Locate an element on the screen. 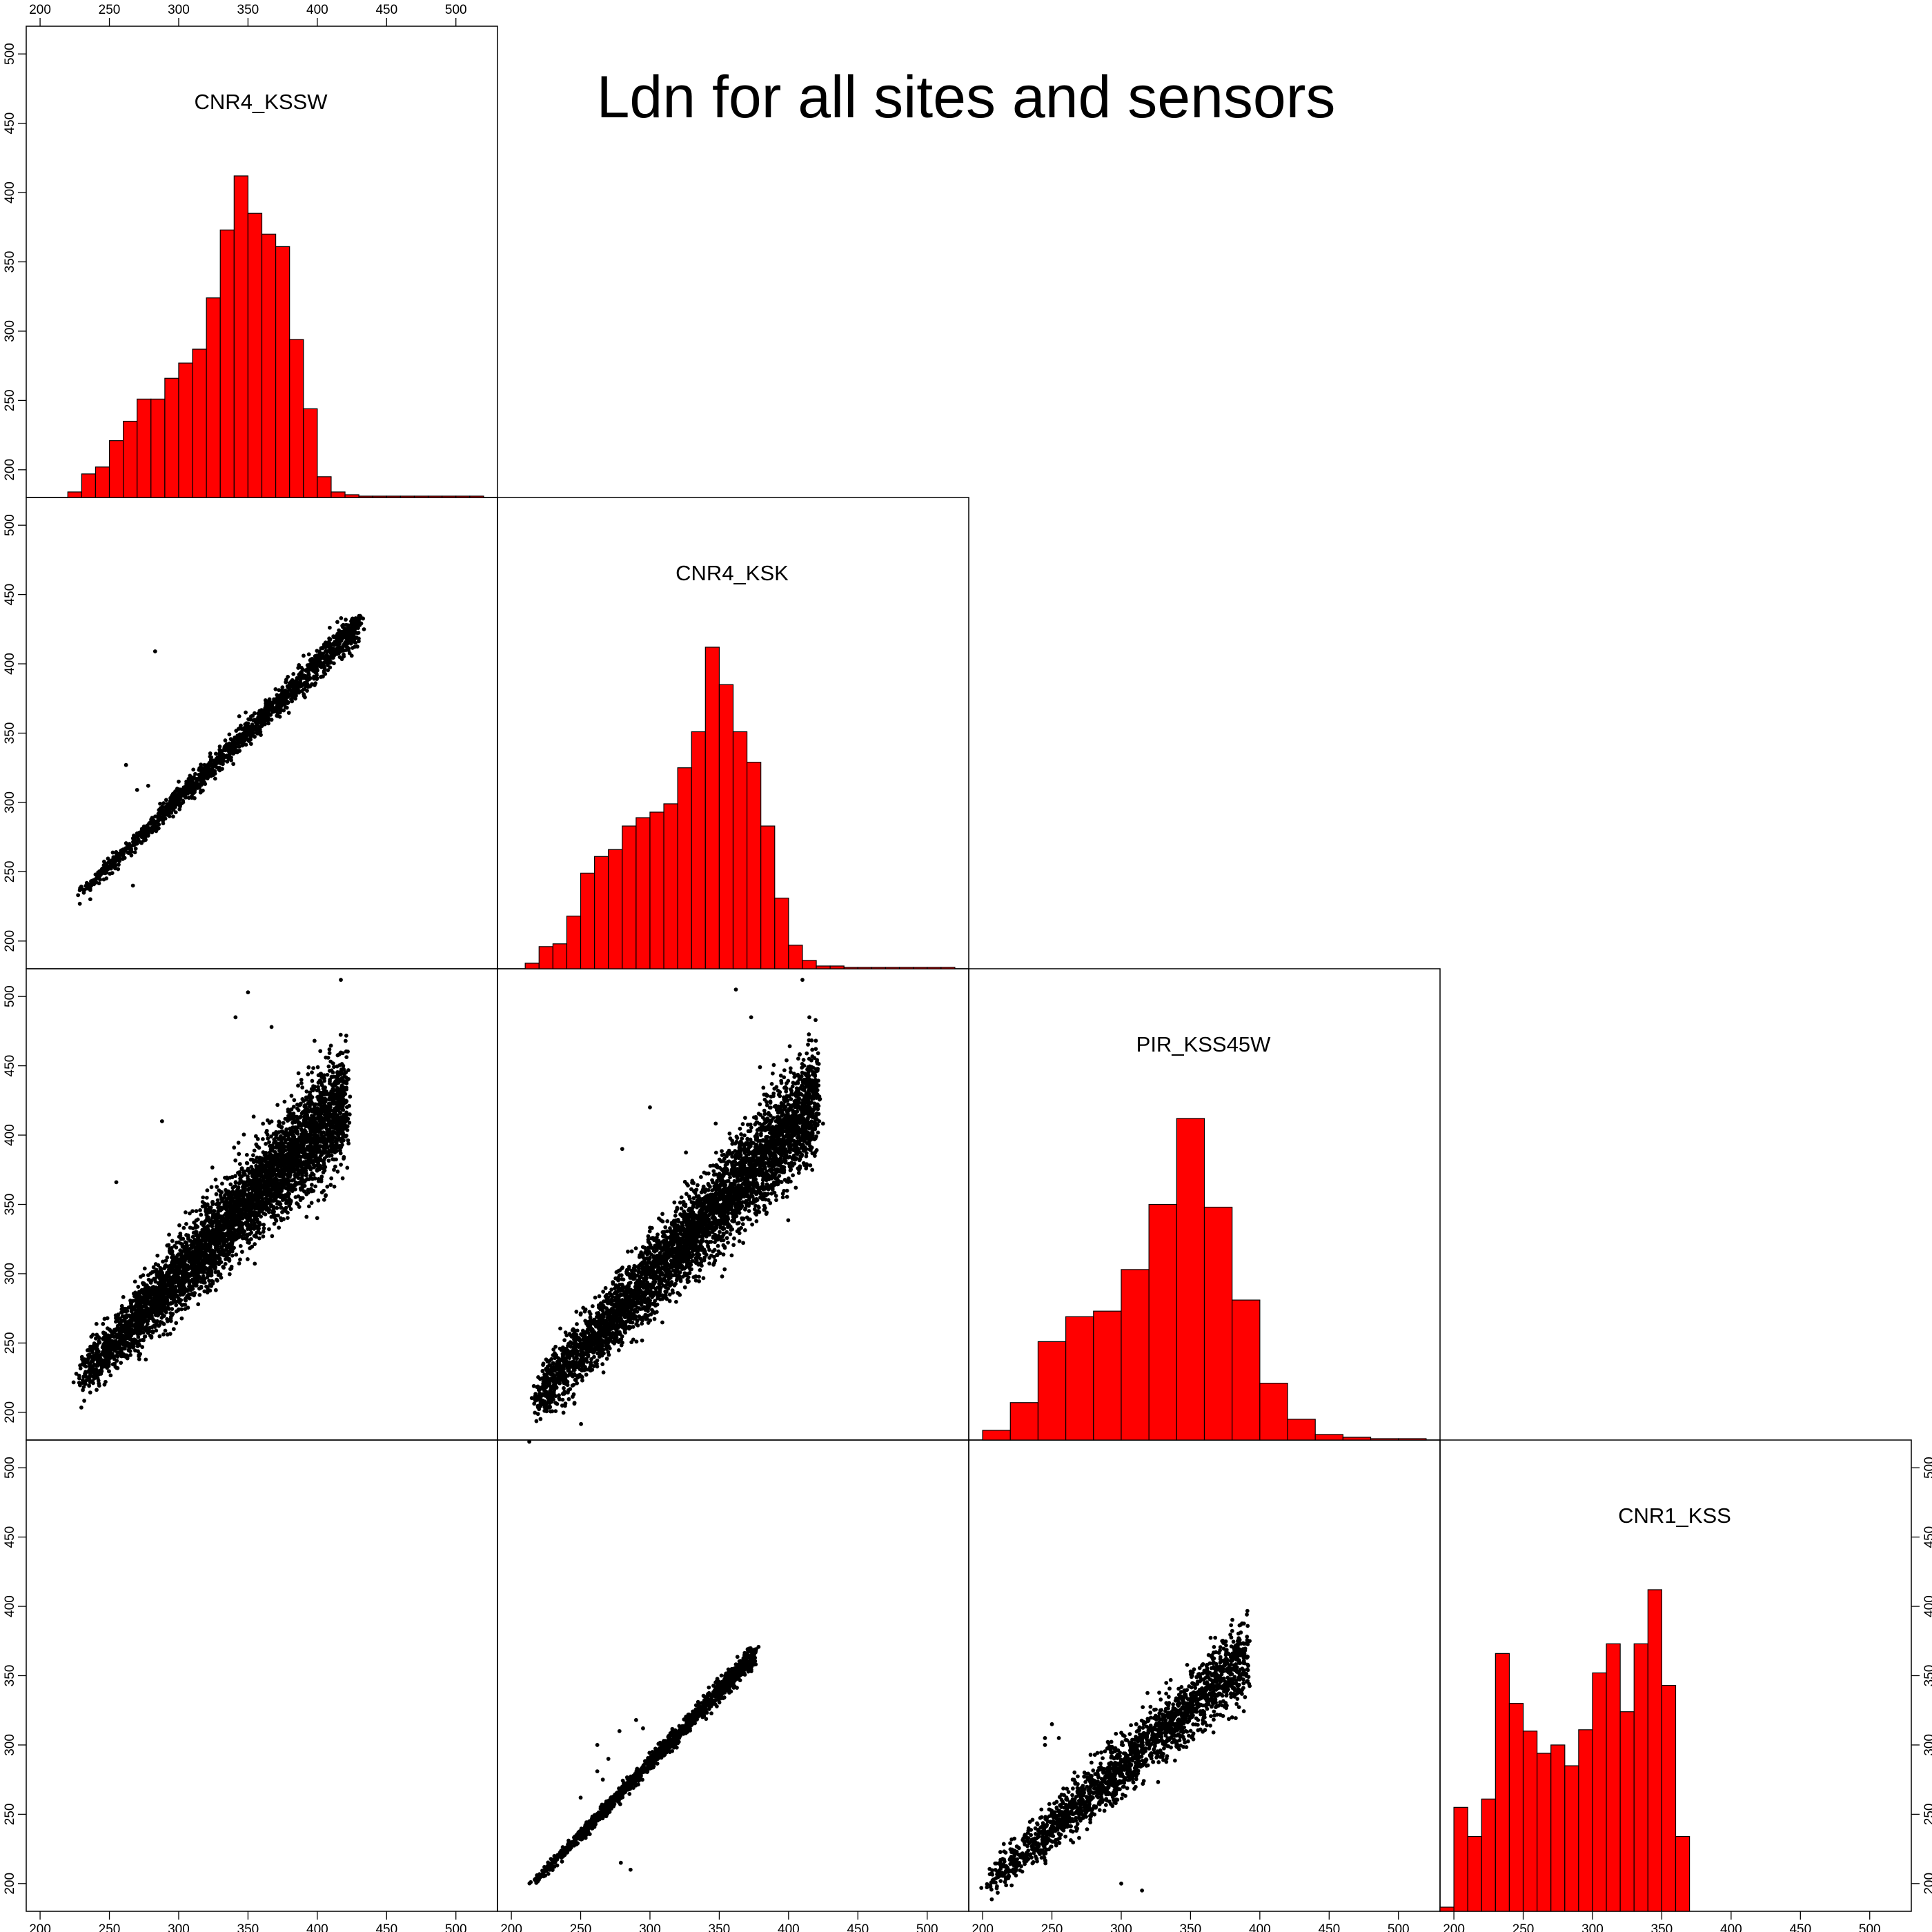  panel-frame is located at coordinates (1204, 1675).